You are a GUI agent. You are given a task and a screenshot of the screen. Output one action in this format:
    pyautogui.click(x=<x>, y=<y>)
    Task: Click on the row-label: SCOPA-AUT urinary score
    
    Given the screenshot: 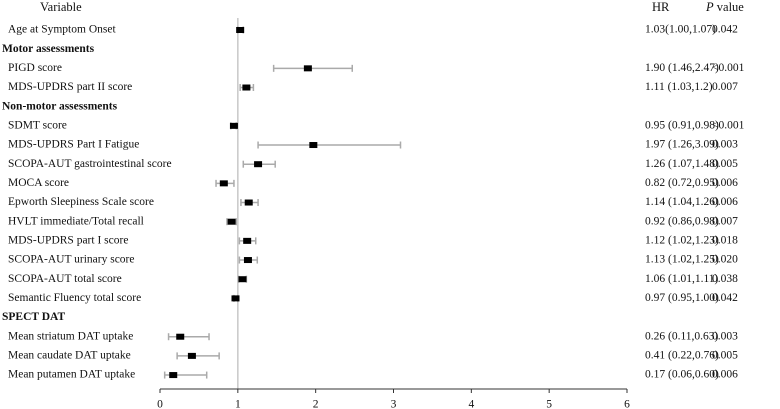 What is the action you would take?
    pyautogui.click(x=71, y=260)
    